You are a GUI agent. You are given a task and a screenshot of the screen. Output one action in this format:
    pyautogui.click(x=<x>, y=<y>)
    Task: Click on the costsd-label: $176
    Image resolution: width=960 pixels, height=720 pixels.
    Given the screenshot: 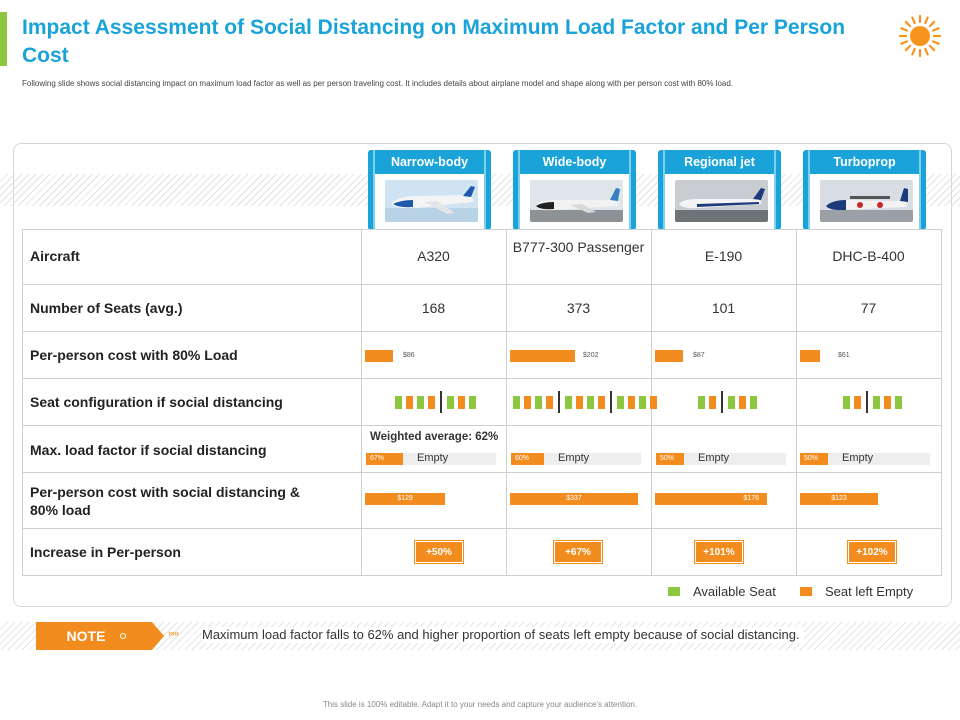 What is the action you would take?
    pyautogui.click(x=751, y=498)
    